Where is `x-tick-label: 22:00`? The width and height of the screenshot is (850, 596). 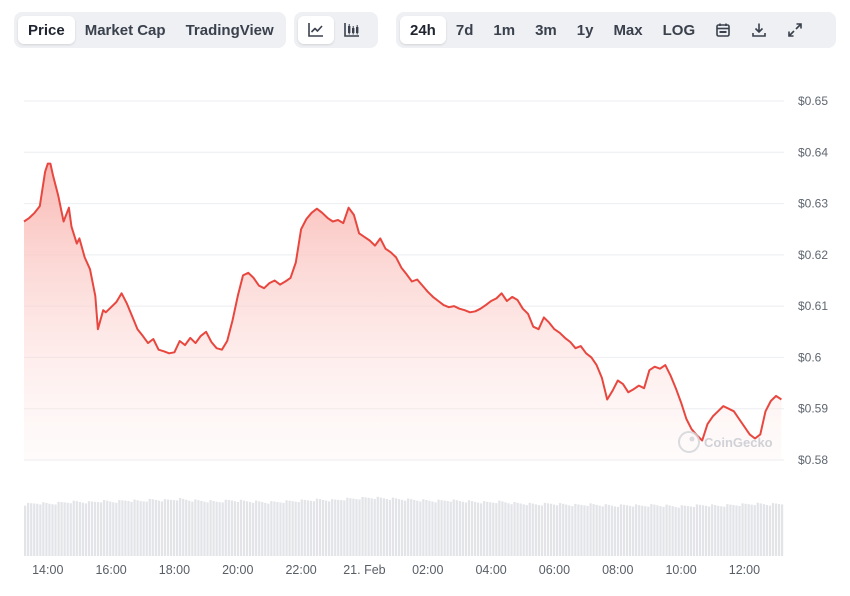 x-tick-label: 22:00 is located at coordinates (300, 570).